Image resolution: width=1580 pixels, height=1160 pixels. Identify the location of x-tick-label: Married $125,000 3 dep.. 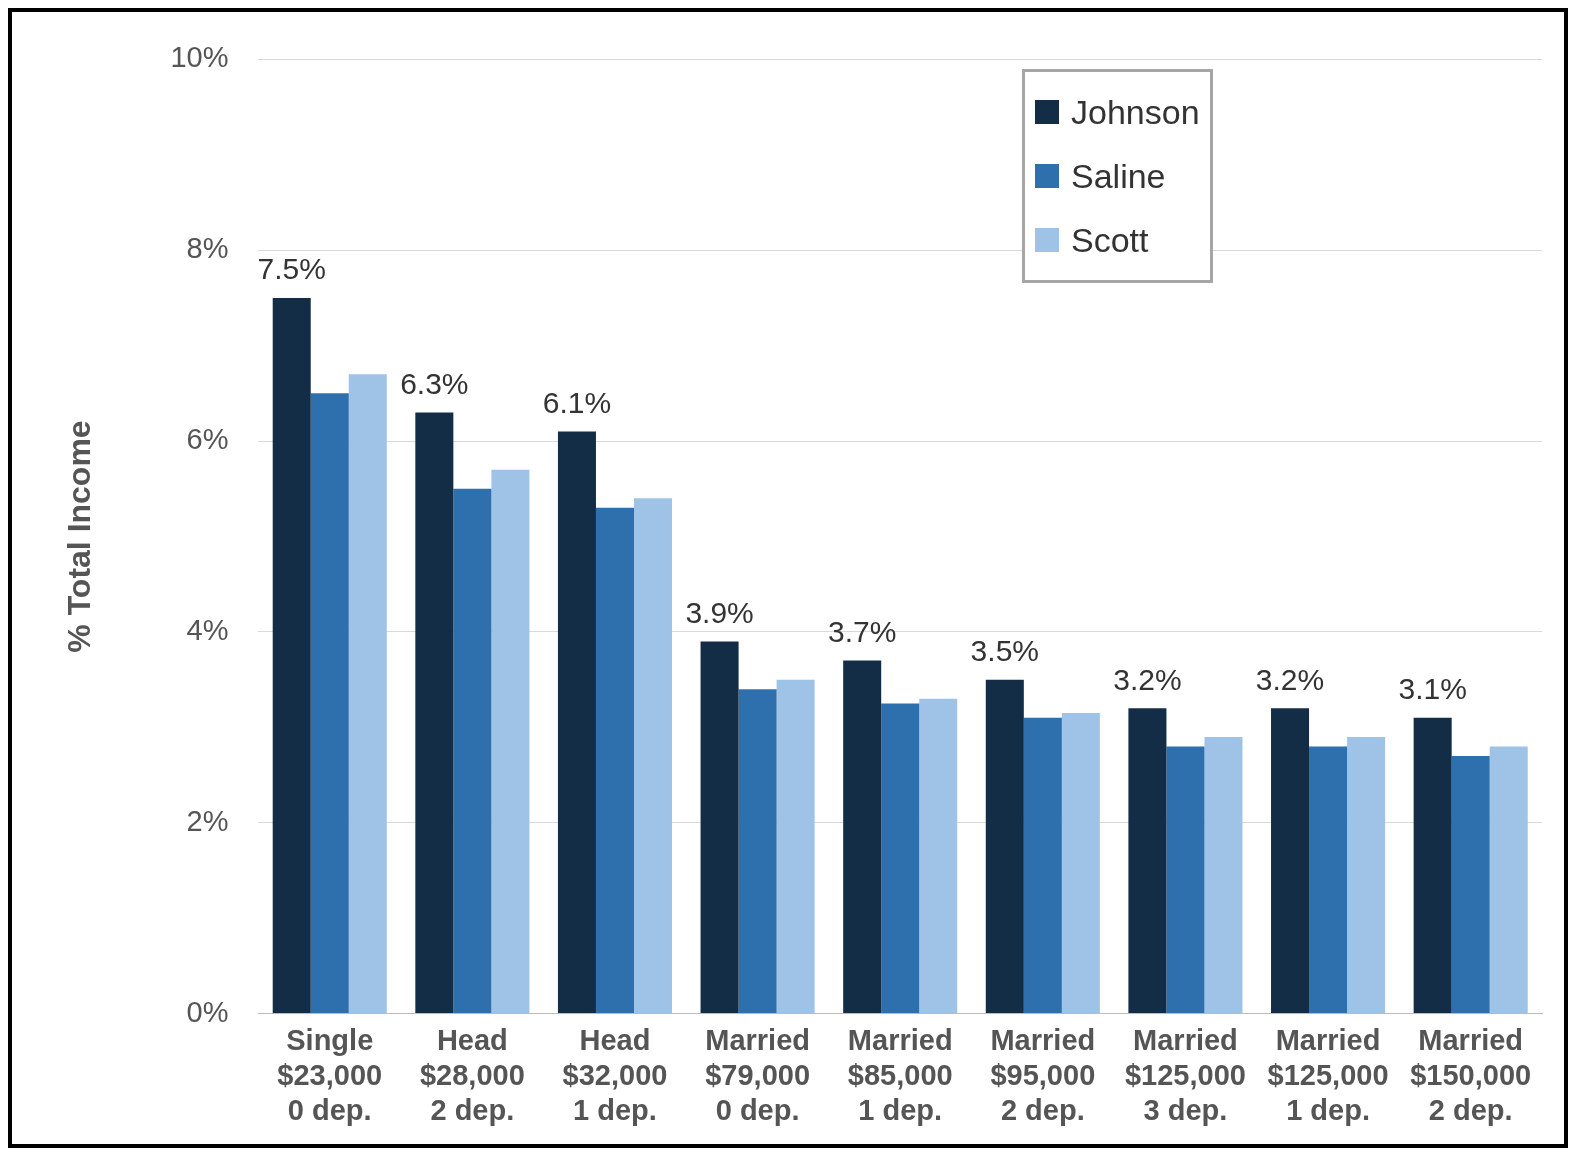
(1185, 1075).